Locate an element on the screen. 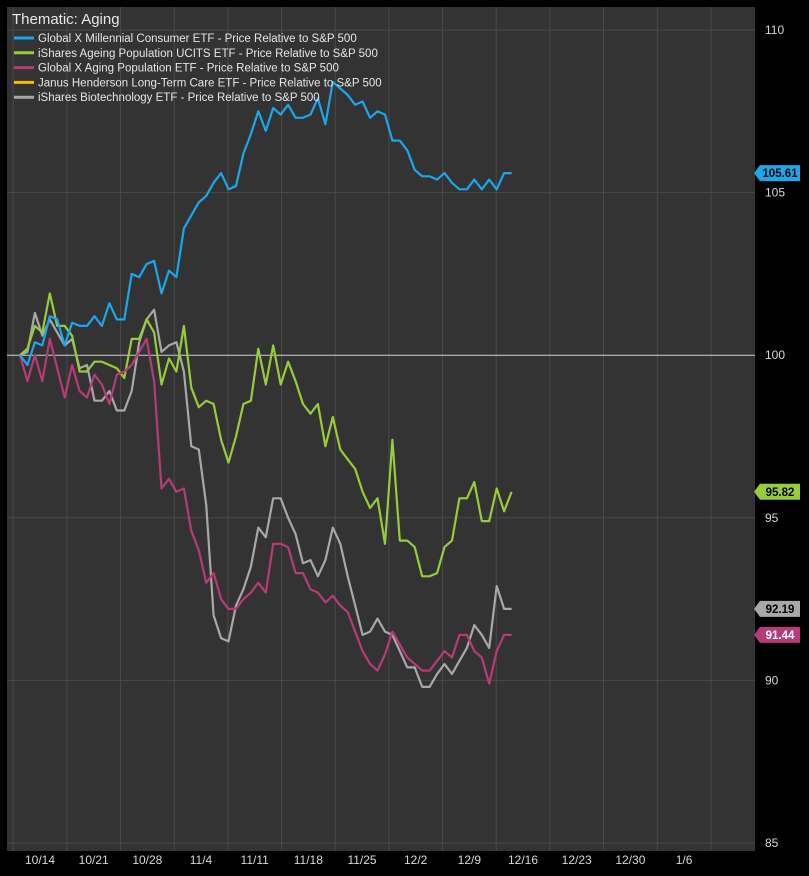 This screenshot has width=809, height=876. end-label-4: 92.19 is located at coordinates (777, 608).